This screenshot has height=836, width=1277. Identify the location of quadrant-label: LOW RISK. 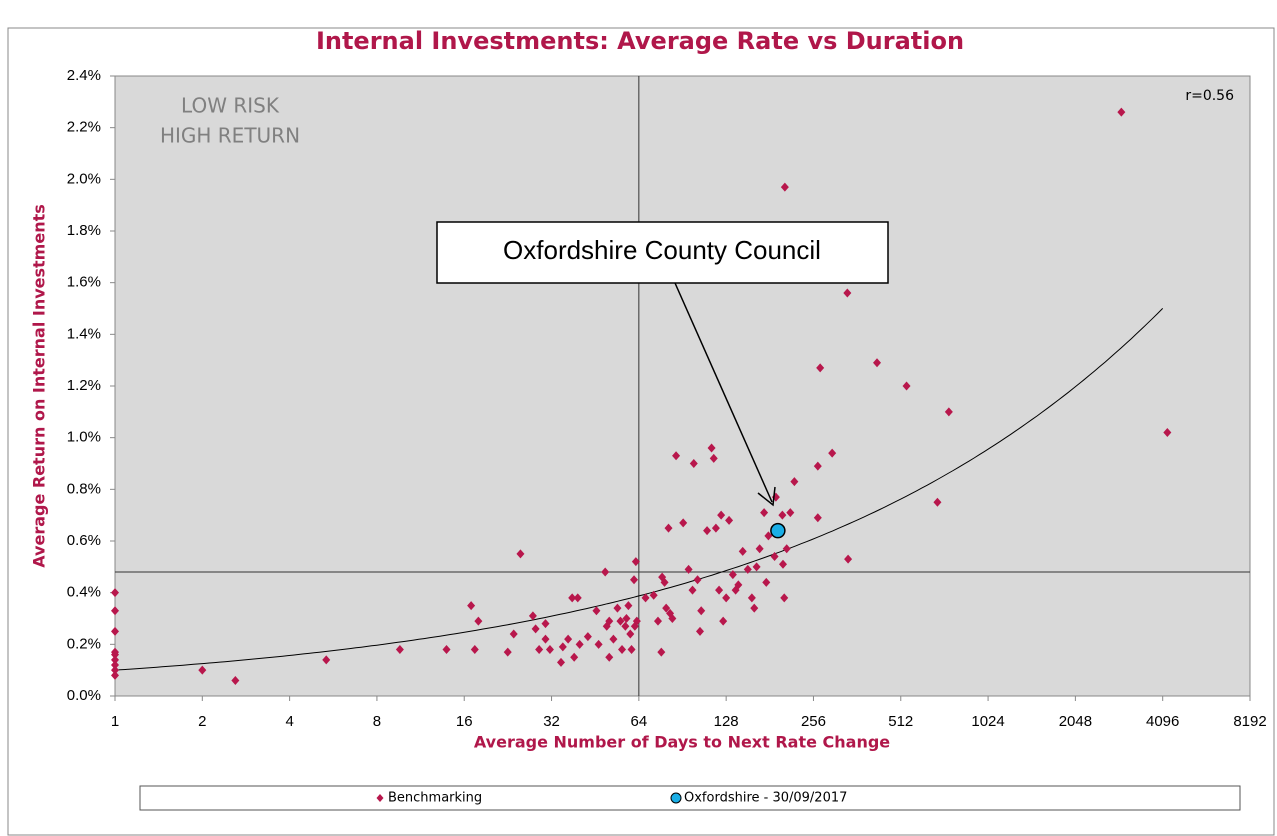
(230, 106).